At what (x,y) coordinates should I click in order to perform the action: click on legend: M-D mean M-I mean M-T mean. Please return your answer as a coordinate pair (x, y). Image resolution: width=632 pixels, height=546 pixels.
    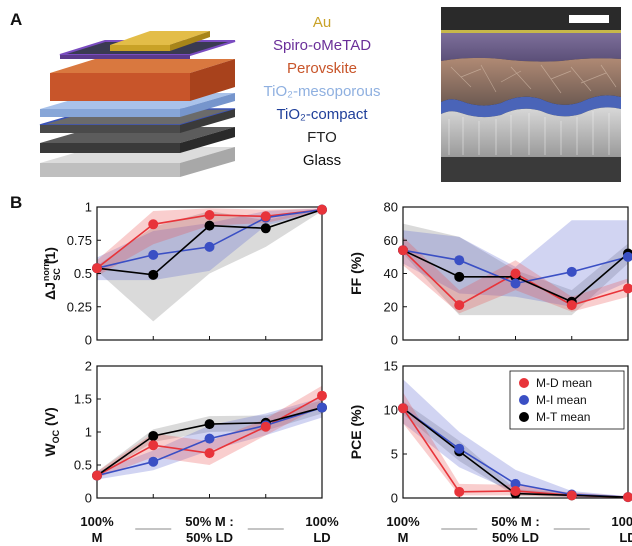
    Looking at the image, I should click on (567, 400).